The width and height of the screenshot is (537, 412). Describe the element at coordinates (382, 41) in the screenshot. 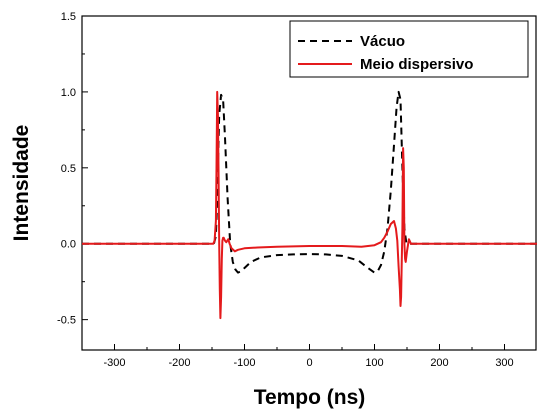

I see `legend-label-vacuo: Vácuo` at that location.